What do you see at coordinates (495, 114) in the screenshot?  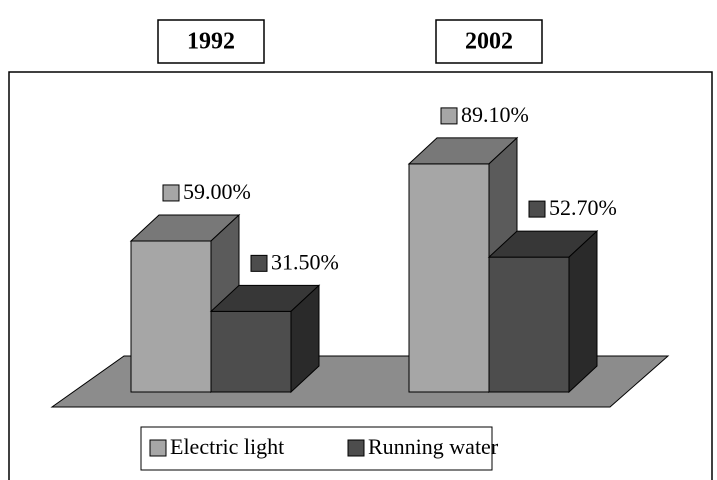 I see `value-label: 89.10%` at bounding box center [495, 114].